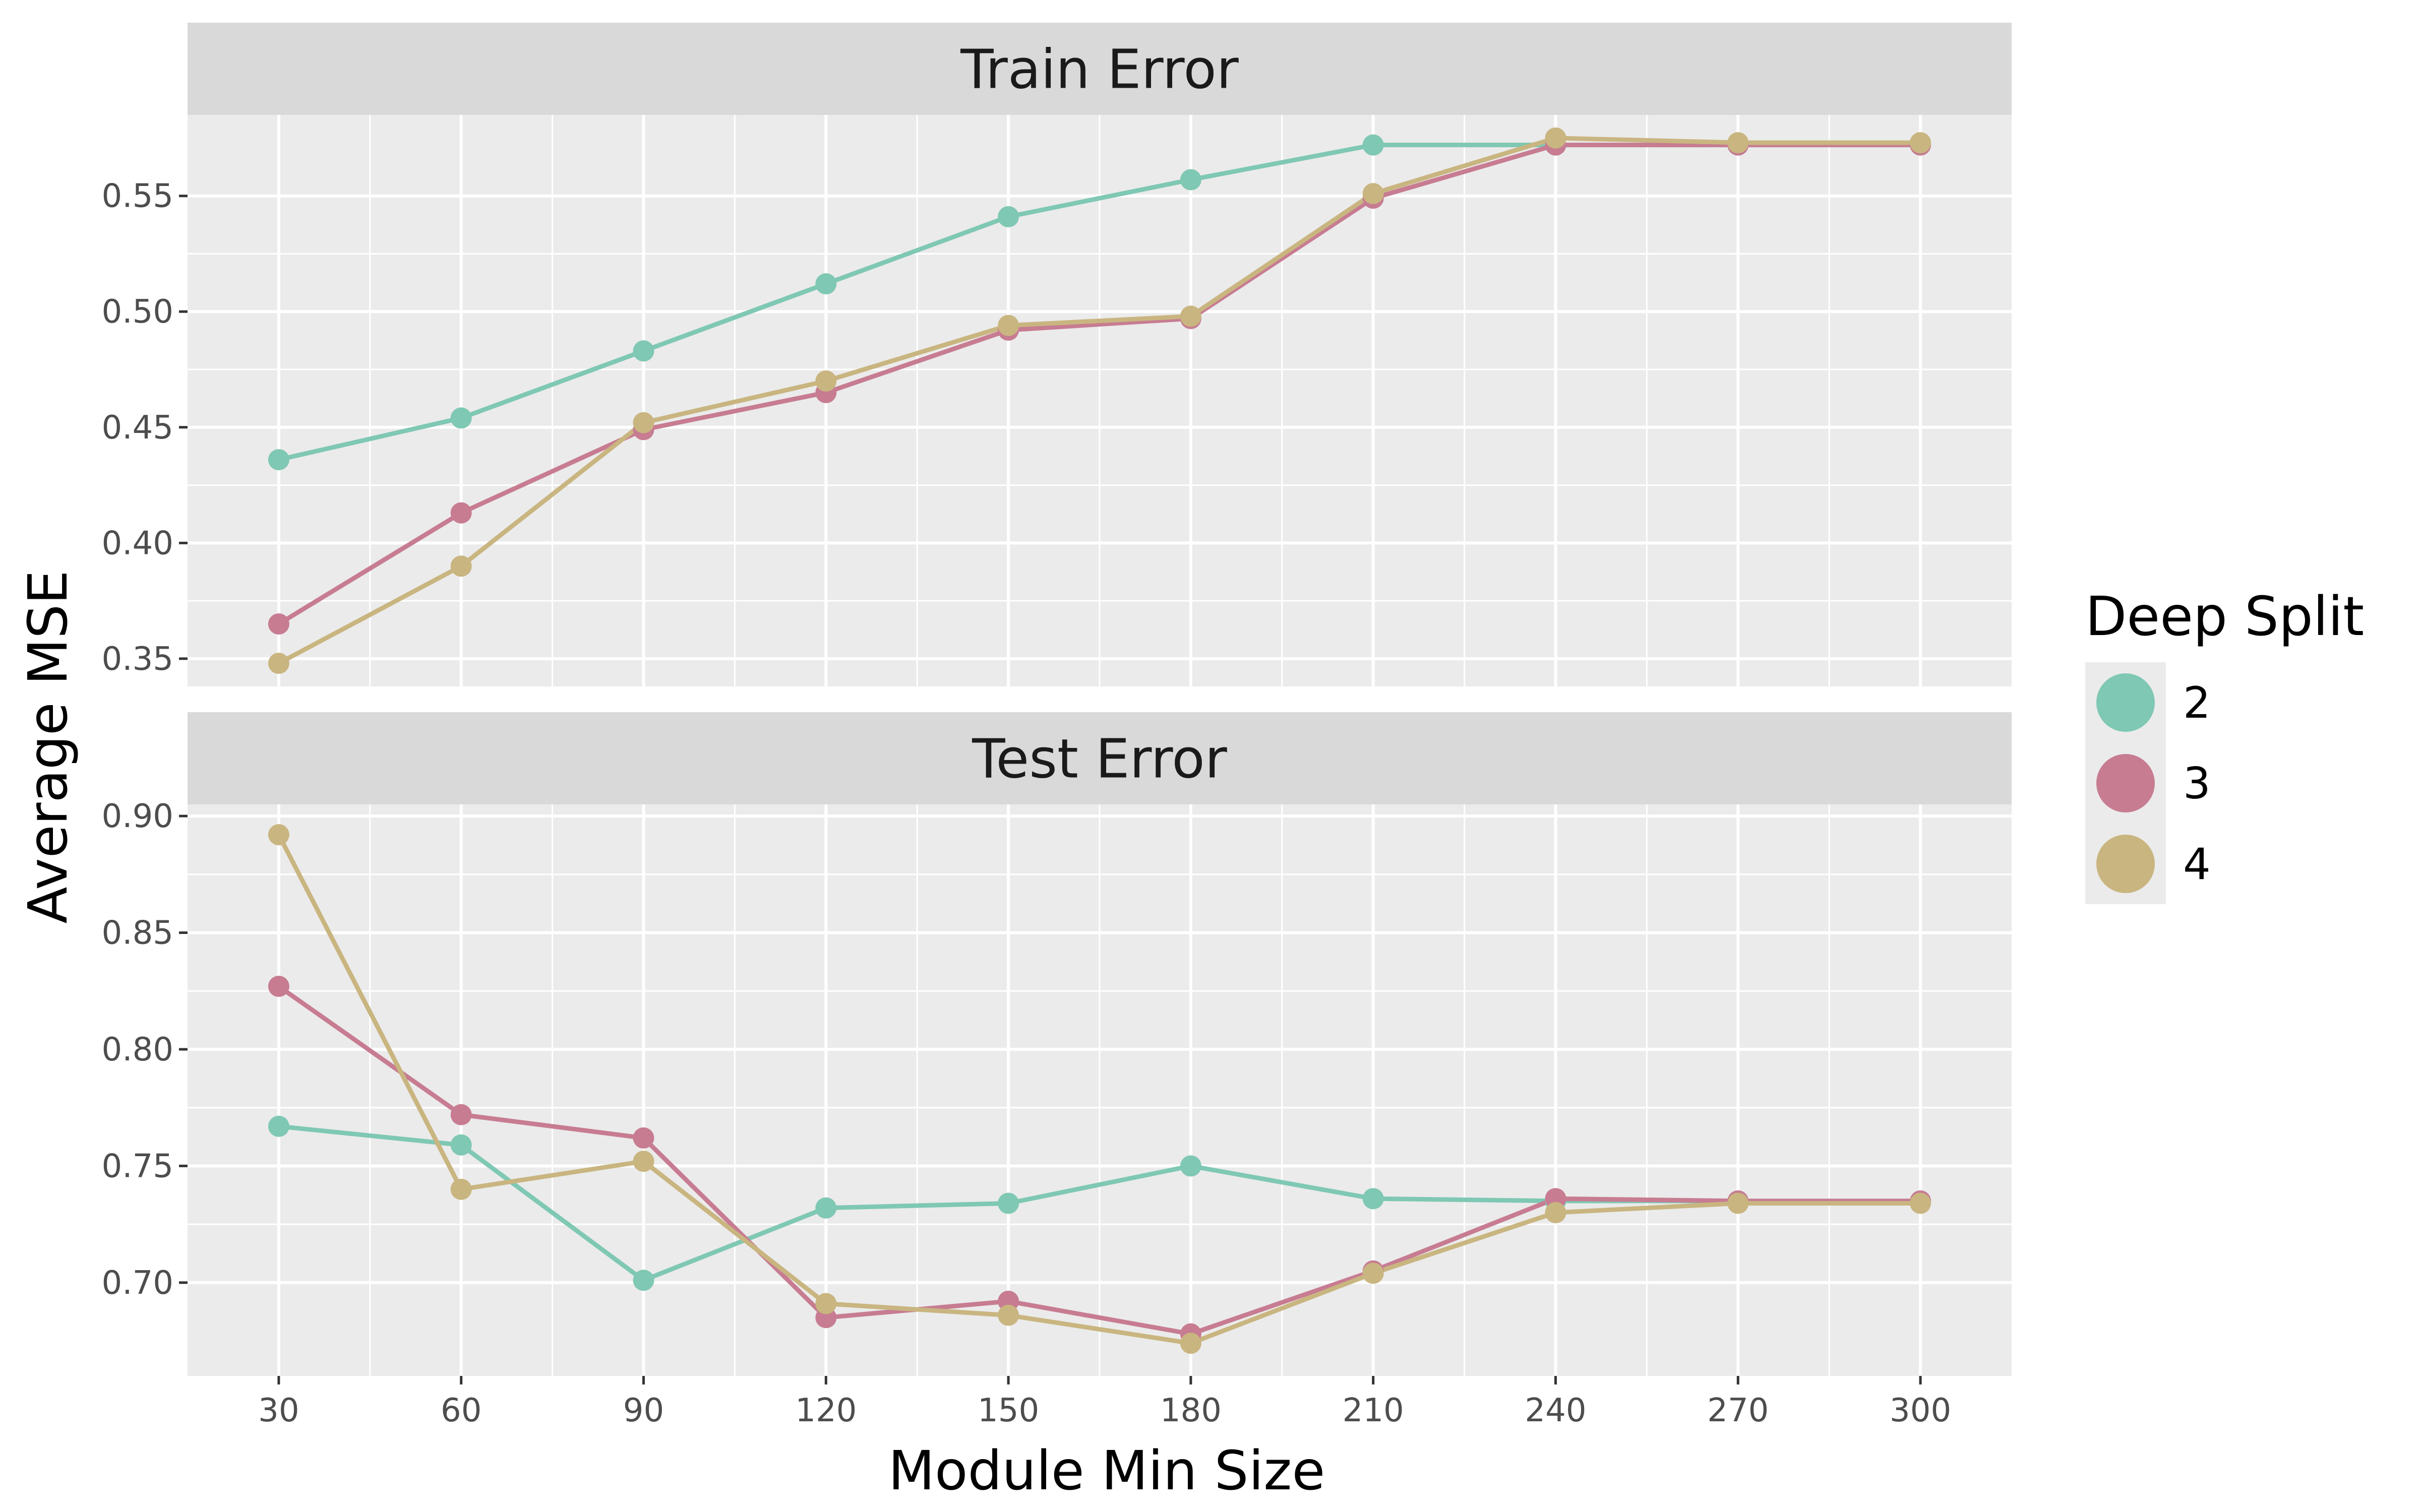 This screenshot has width=2420, height=1512. What do you see at coordinates (1920, 1410) in the screenshot?
I see `x-tick-label: 300` at bounding box center [1920, 1410].